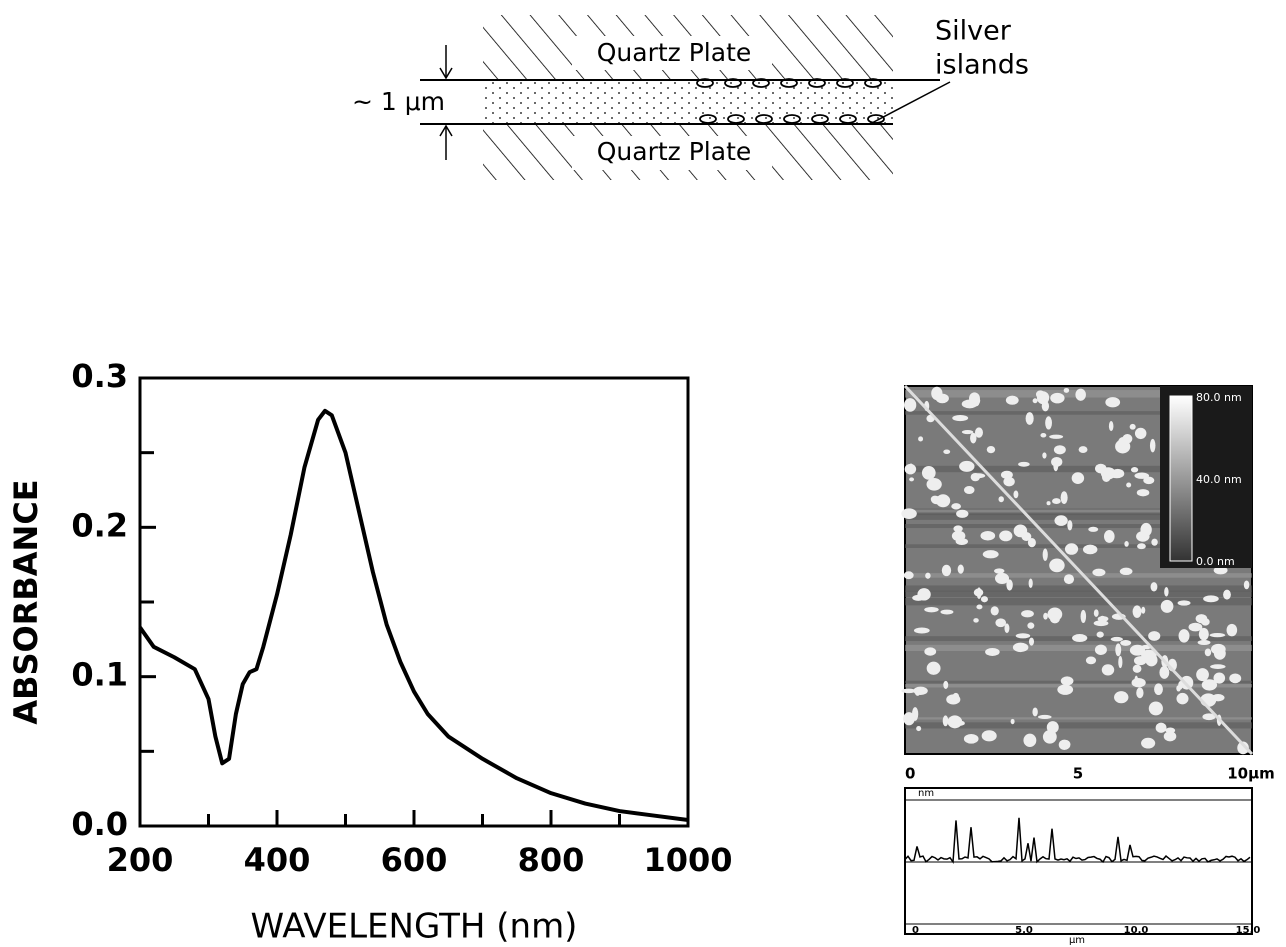  I want to click on afm-axis-label: 5, so click(1078, 774).